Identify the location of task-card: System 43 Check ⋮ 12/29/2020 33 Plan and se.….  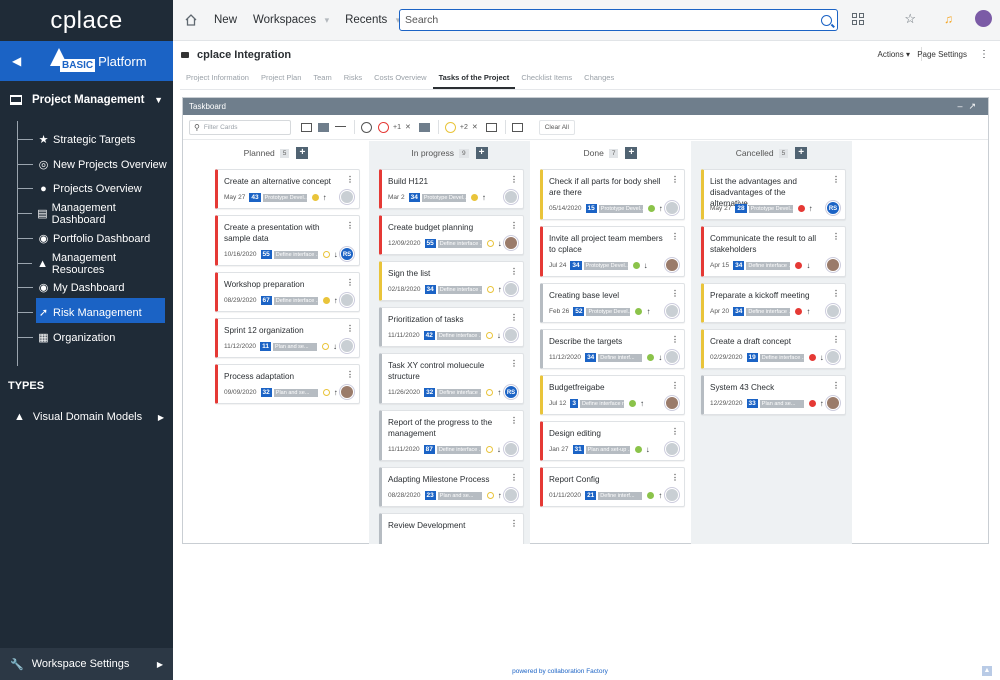
(773, 395).